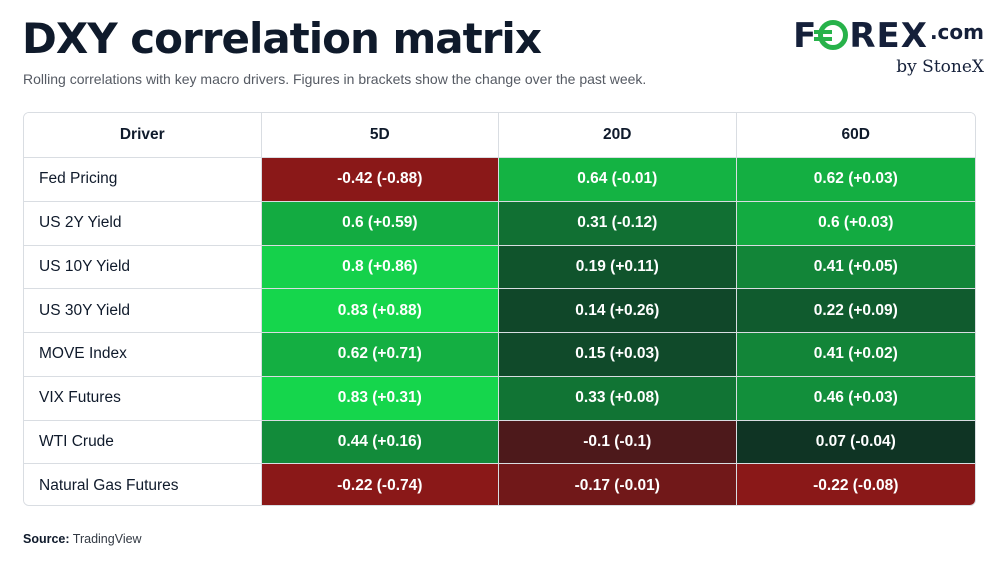 The width and height of the screenshot is (1000, 563). Describe the element at coordinates (282, 38) in the screenshot. I see `chart-title: DXY correlation matrix` at that location.